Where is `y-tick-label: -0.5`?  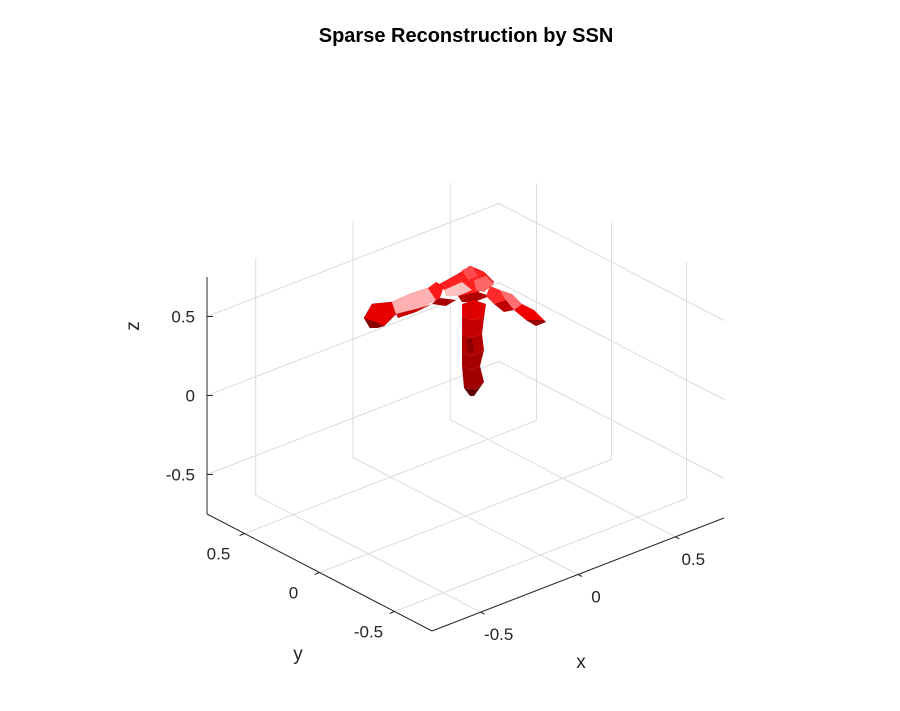
y-tick-label: -0.5 is located at coordinates (368, 632).